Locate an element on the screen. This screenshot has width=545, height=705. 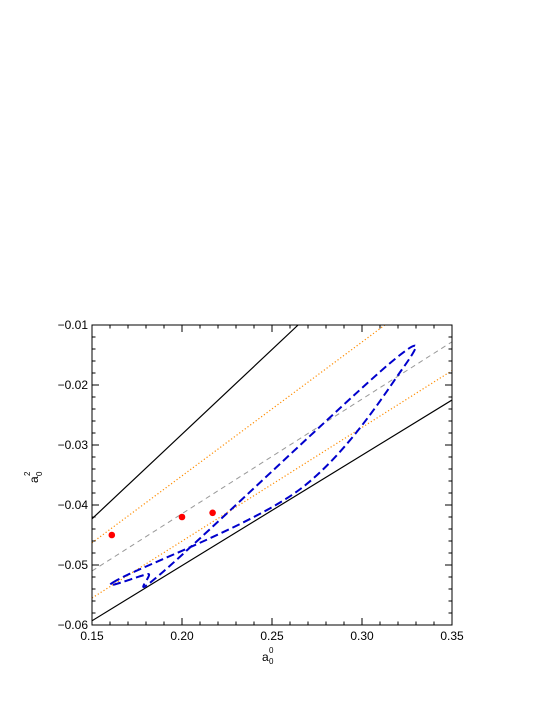
y-tick-label: −0.04 is located at coordinates (73, 505).